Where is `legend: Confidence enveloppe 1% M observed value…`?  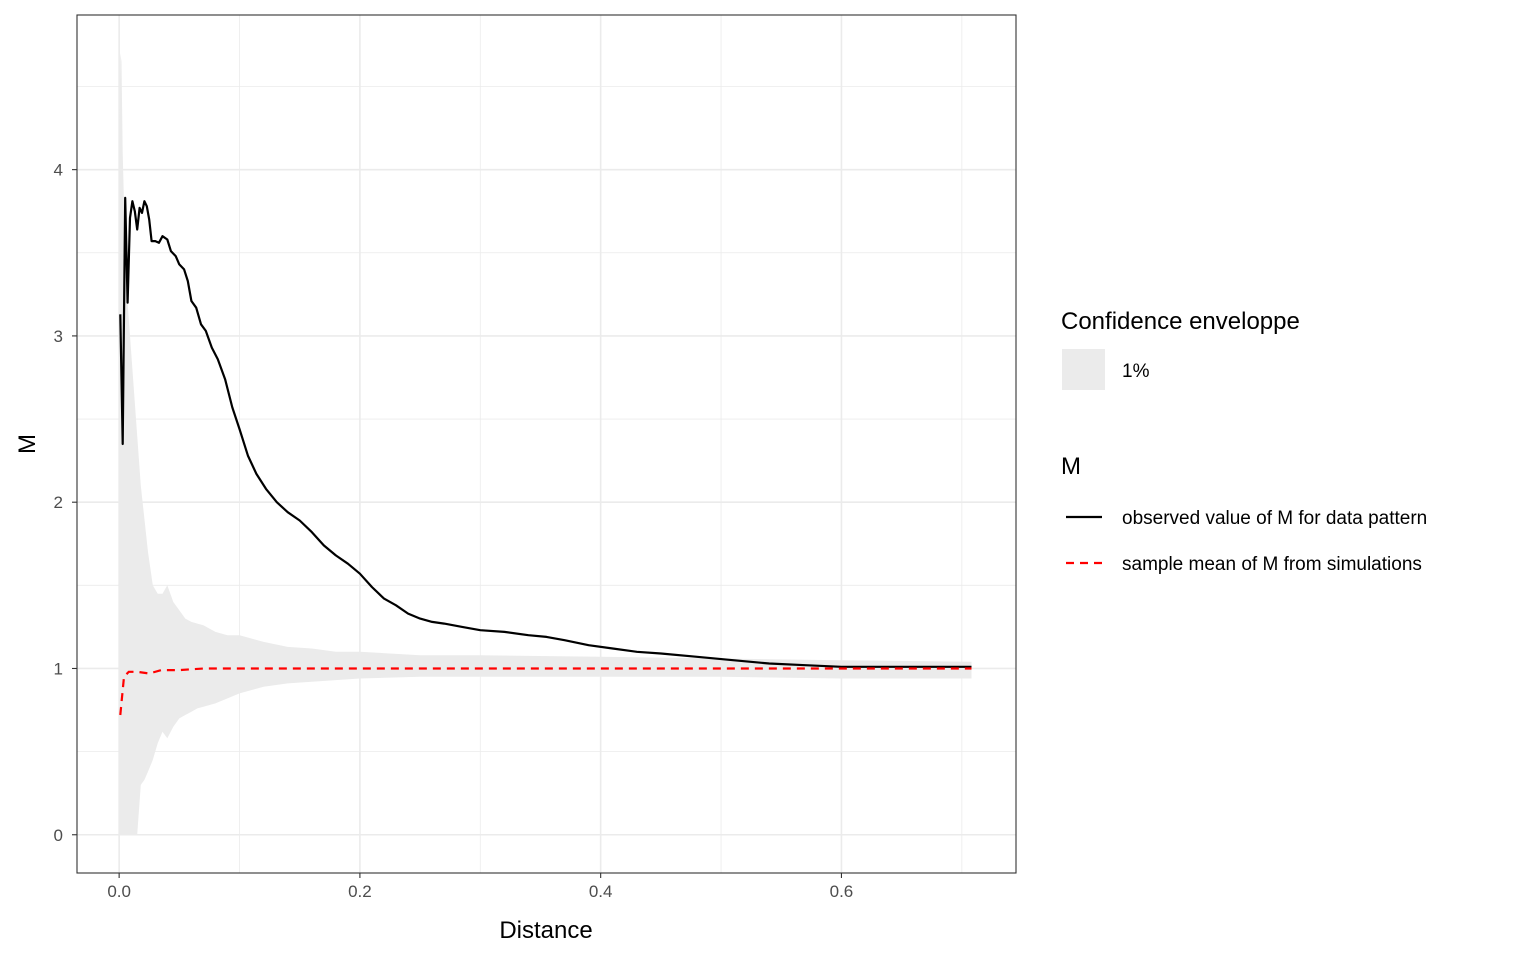 legend: Confidence enveloppe 1% M observed value… is located at coordinates (1244, 441).